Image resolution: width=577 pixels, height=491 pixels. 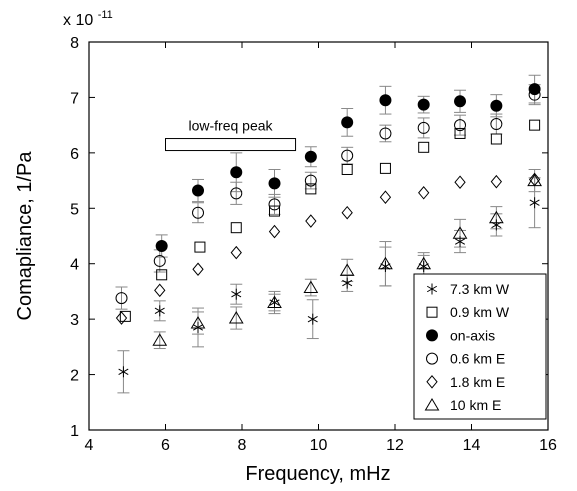 What do you see at coordinates (88, 19) in the screenshot?
I see `y-multiplier: x 10 -11` at bounding box center [88, 19].